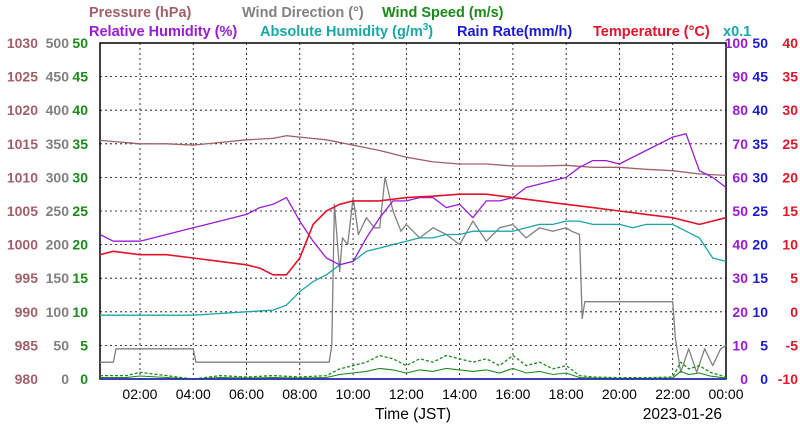  I want to click on x-tick-label: 20:00, so click(619, 394).